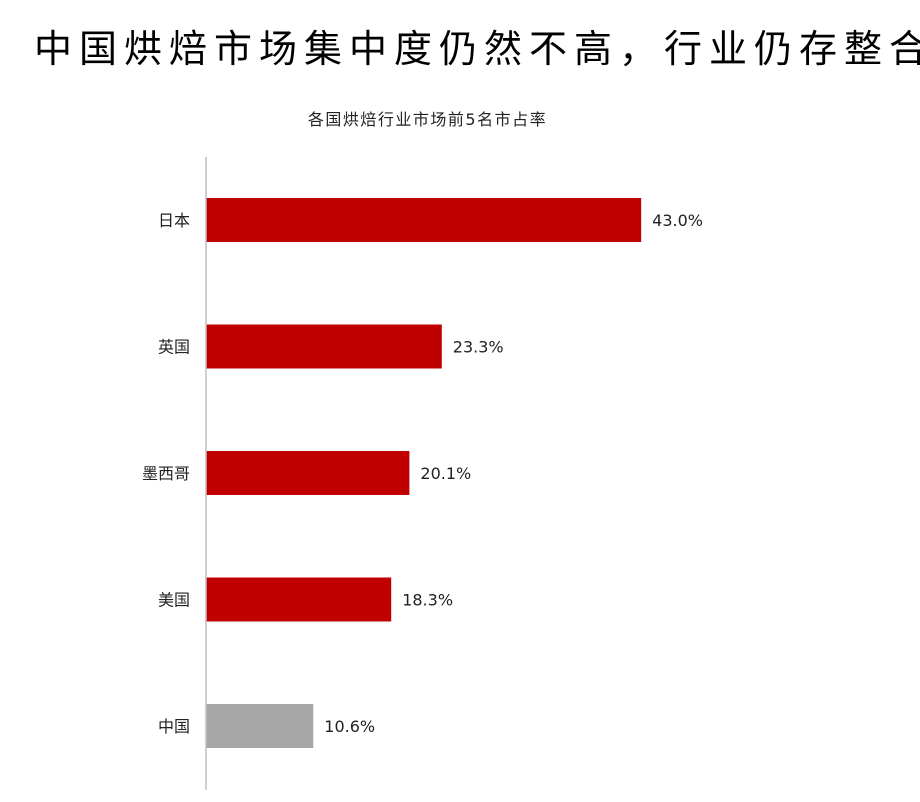 This screenshot has width=920, height=802. Describe the element at coordinates (427, 119) in the screenshot. I see `chart-title: 各国烘焙行业市场前5名市占率` at that location.